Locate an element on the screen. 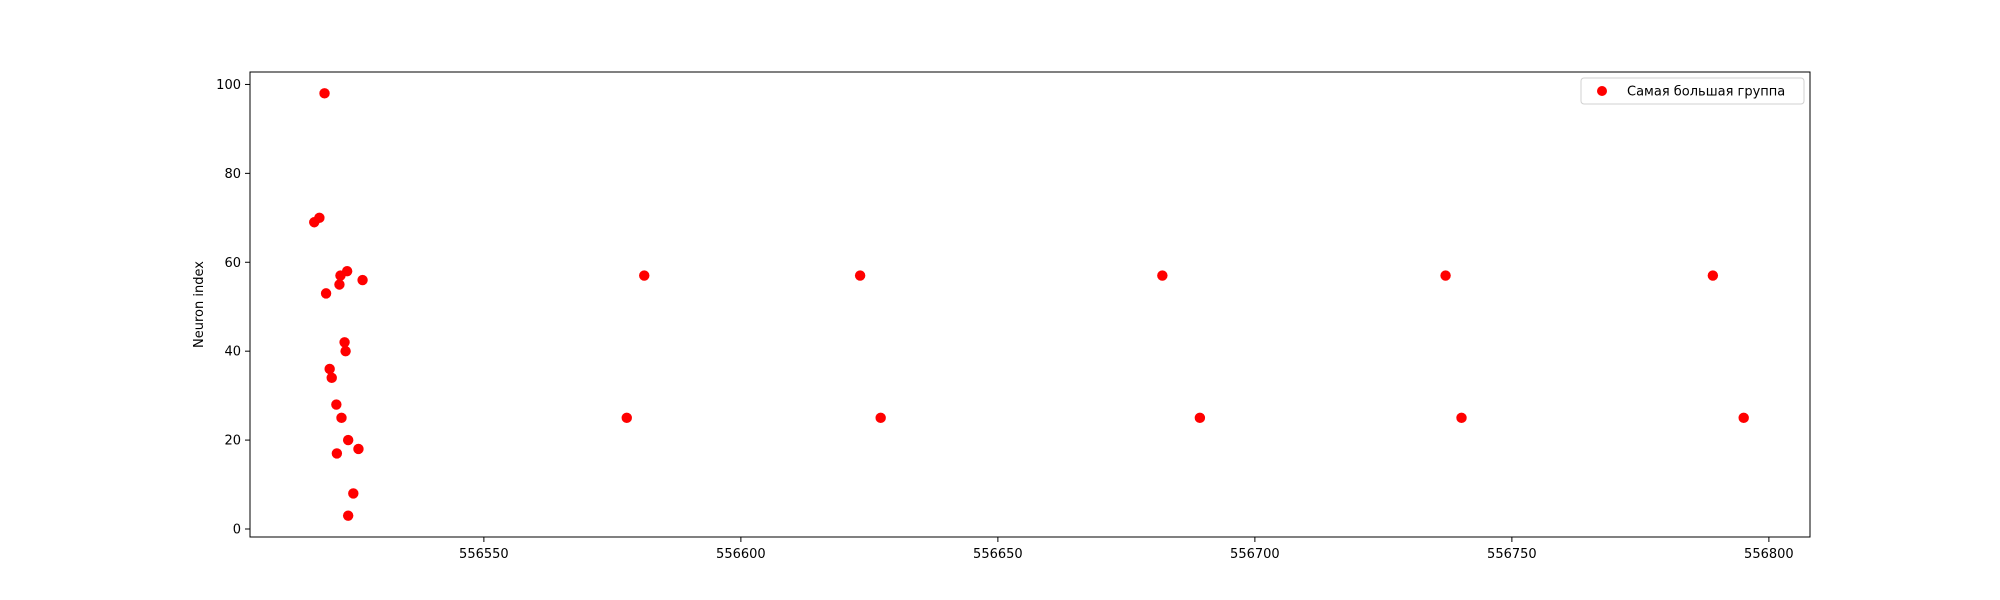  legend: Самая большая группа is located at coordinates (1692, 91).